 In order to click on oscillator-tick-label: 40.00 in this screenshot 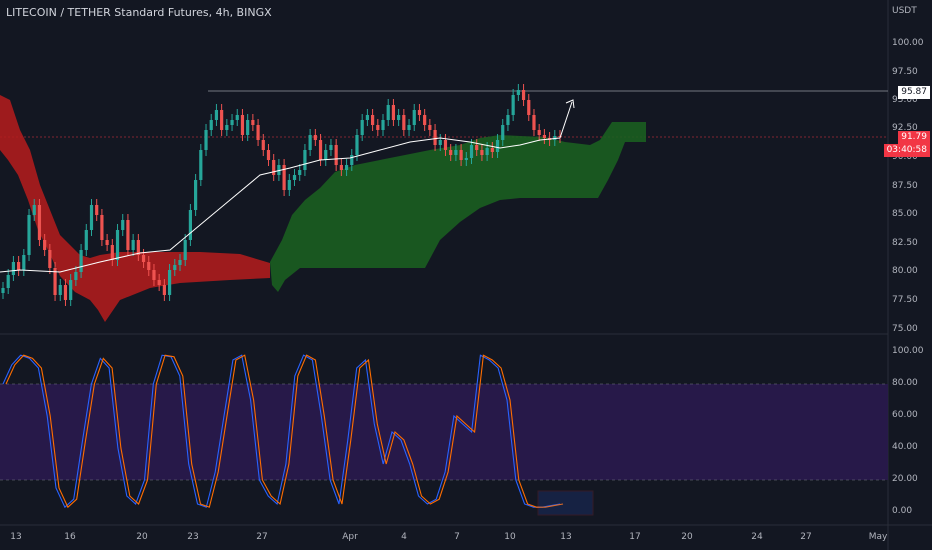, I will do `click(905, 447)`.